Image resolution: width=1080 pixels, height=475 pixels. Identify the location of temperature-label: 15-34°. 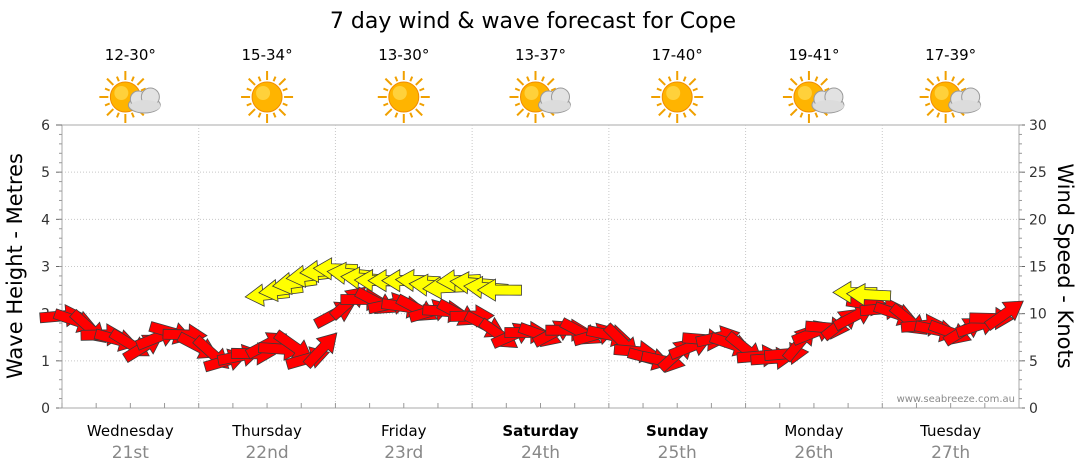
(267, 55).